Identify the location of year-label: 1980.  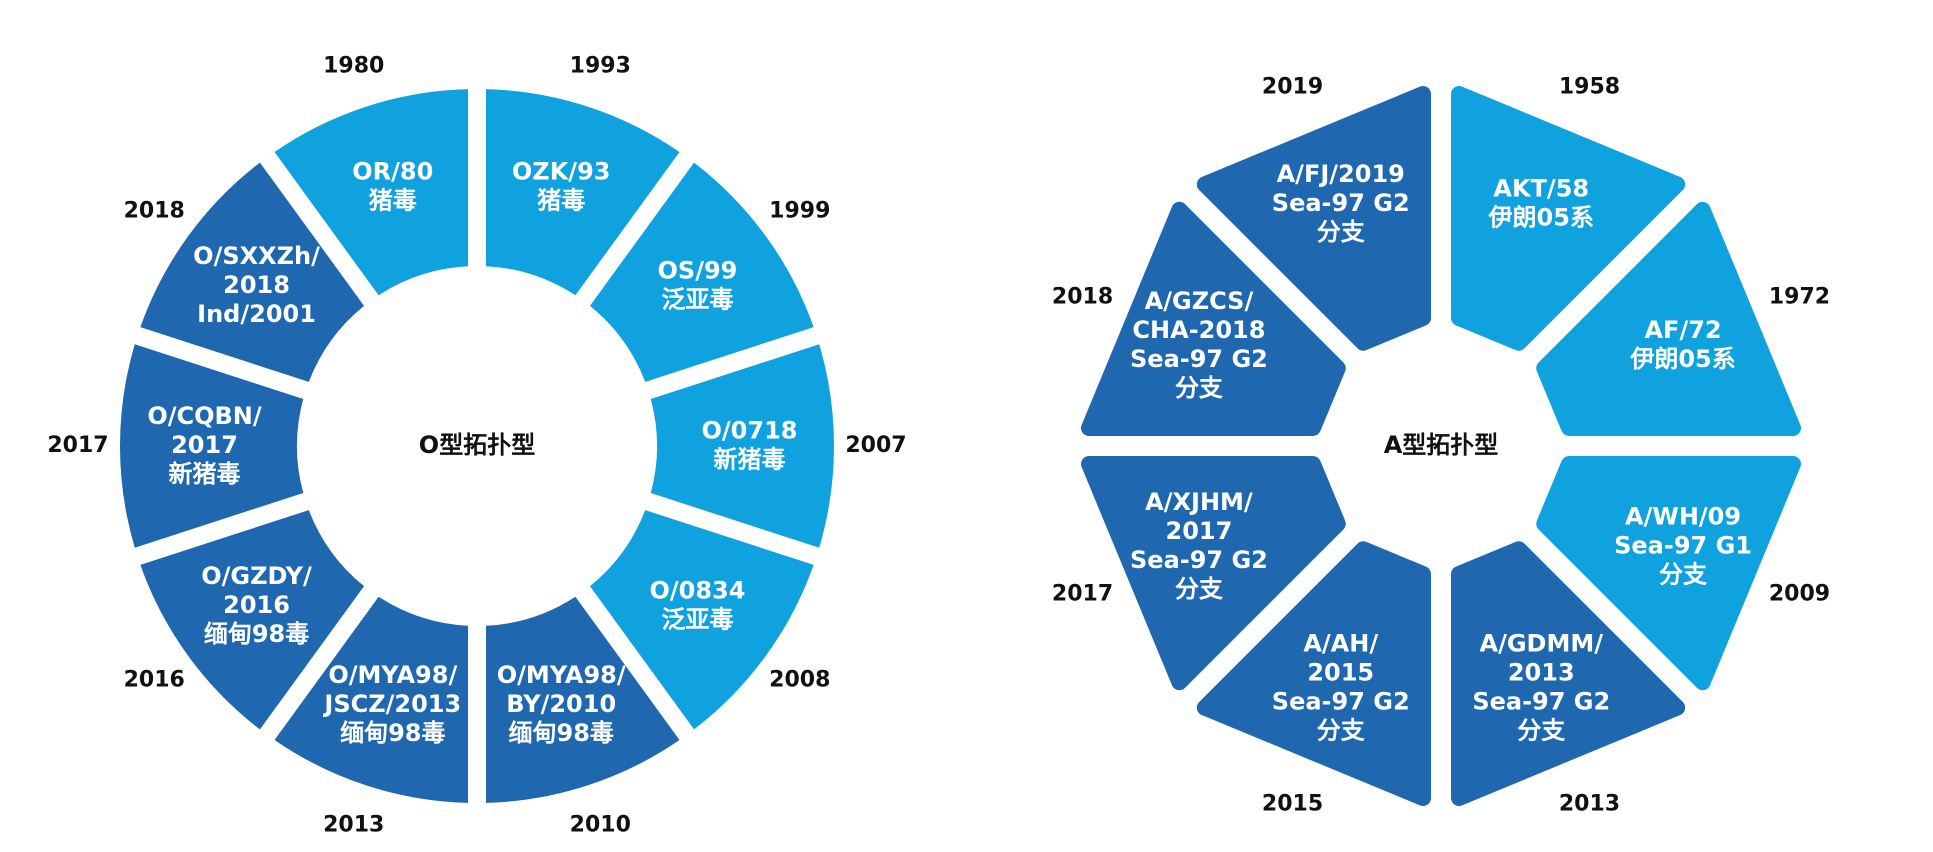
(353, 66).